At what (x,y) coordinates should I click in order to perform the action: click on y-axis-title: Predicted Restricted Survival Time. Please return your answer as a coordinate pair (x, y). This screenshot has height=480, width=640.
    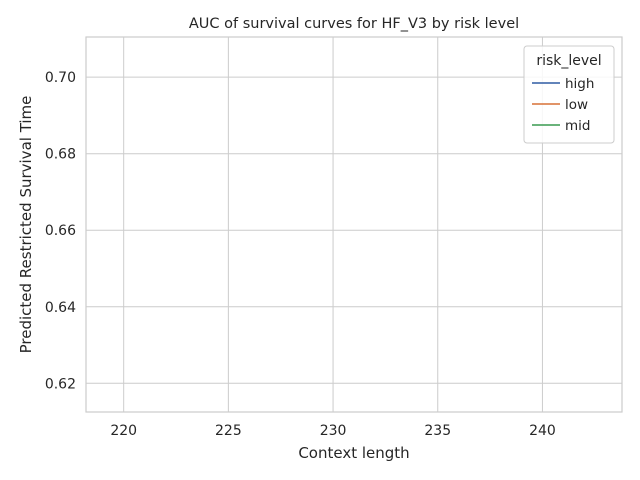
    Looking at the image, I should click on (26, 225).